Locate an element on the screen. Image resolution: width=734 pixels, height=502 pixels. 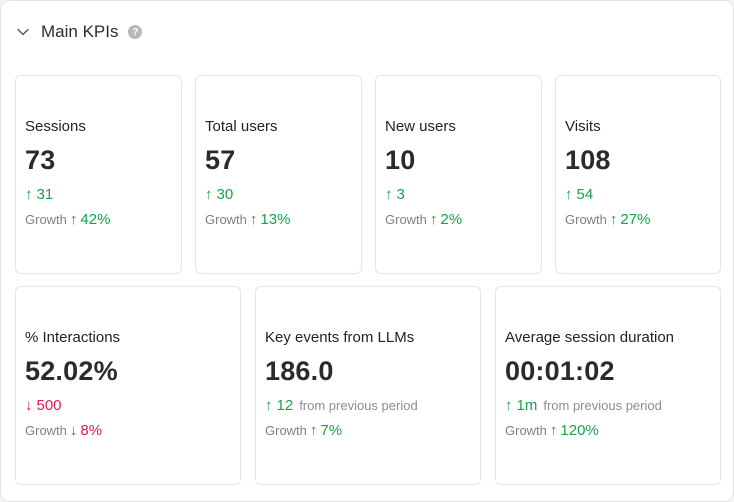
kpi-growth: Growth ↑ 7% is located at coordinates (368, 430).